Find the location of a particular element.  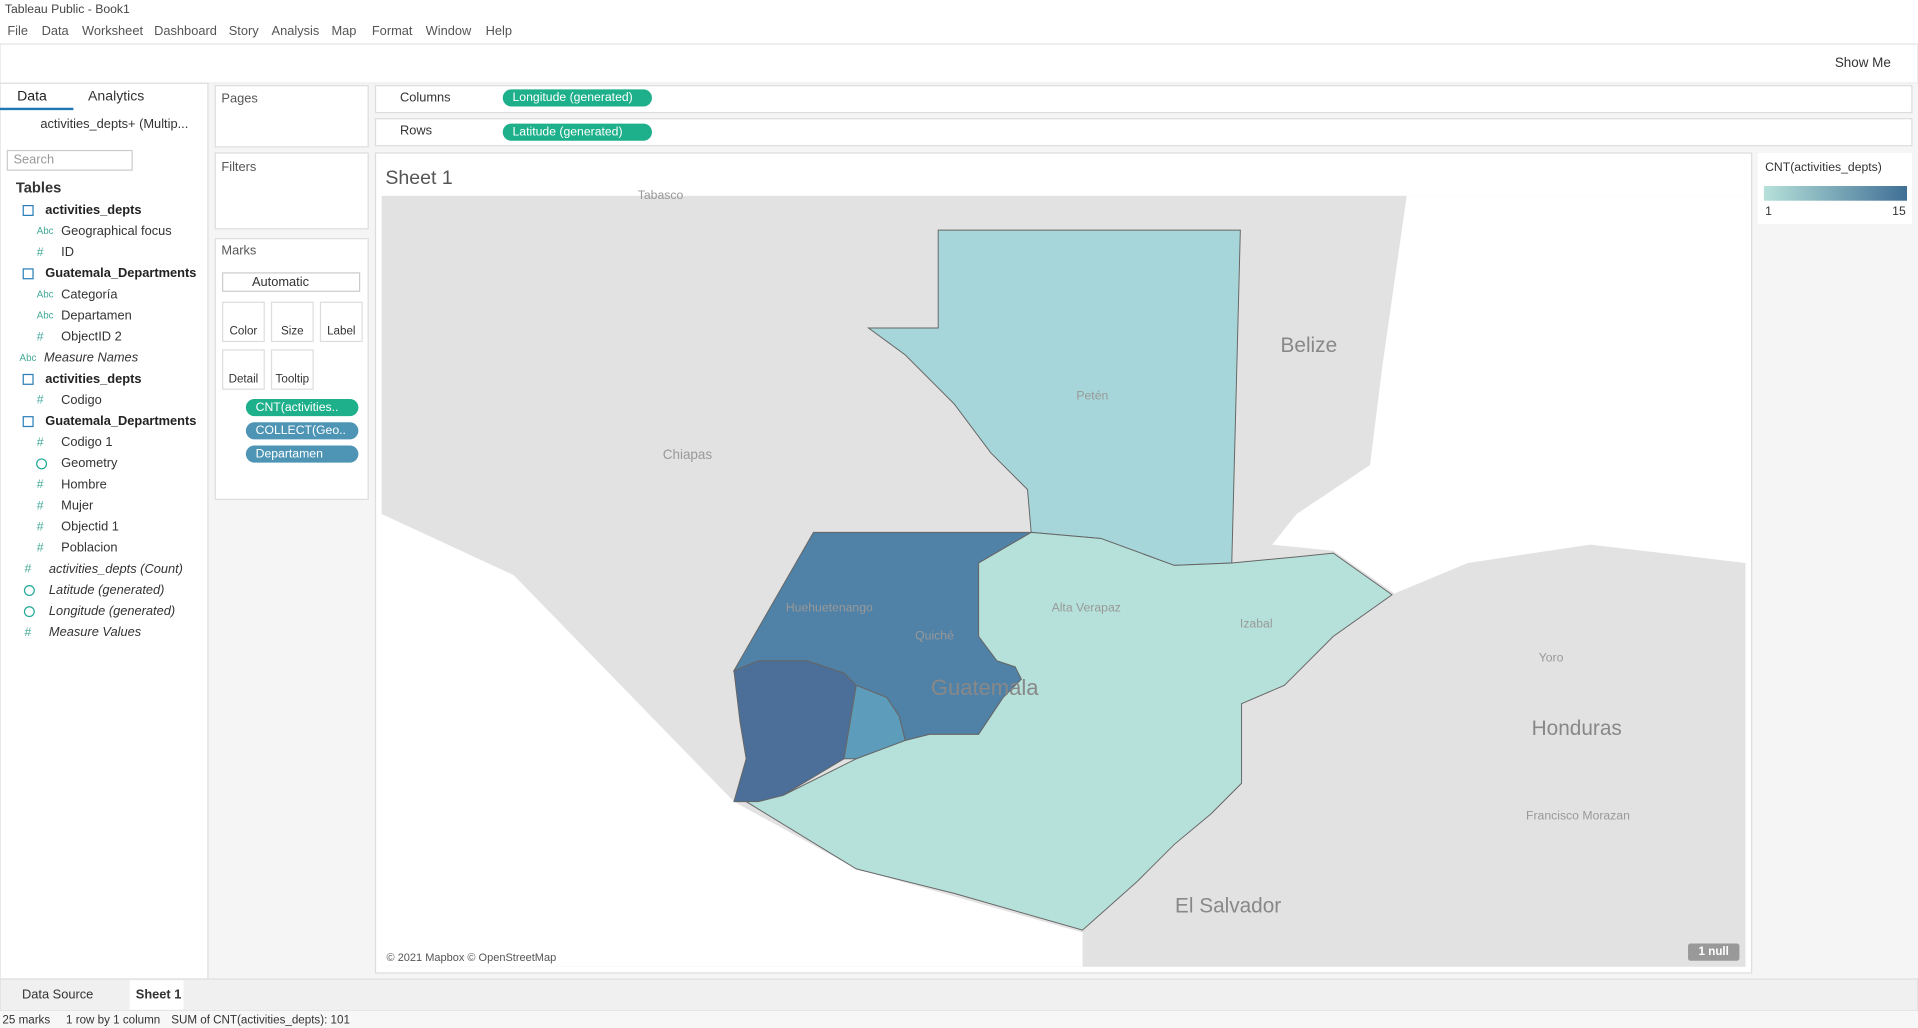

map-label: El Salvador is located at coordinates (1228, 905).